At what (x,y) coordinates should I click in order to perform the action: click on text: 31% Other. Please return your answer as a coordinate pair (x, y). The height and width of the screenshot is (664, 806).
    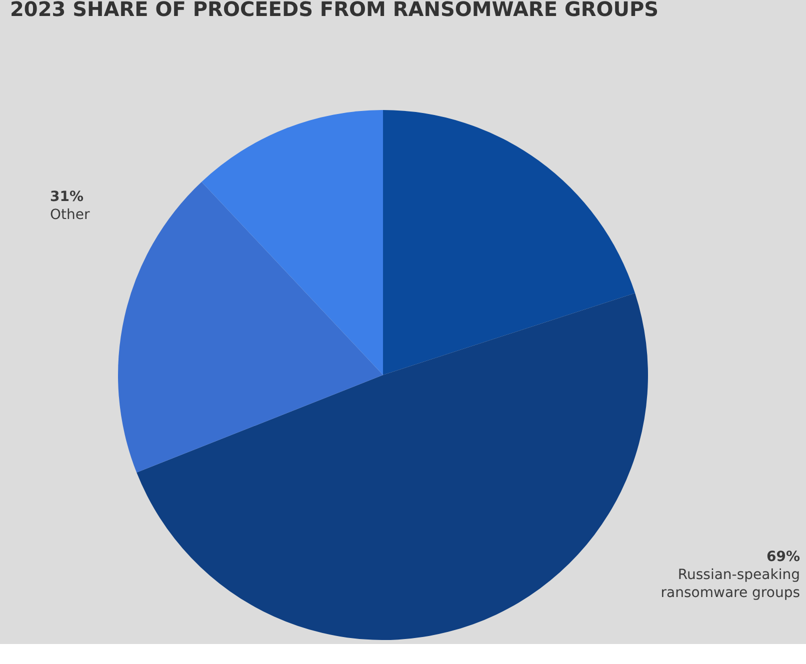
    Looking at the image, I should click on (70, 206).